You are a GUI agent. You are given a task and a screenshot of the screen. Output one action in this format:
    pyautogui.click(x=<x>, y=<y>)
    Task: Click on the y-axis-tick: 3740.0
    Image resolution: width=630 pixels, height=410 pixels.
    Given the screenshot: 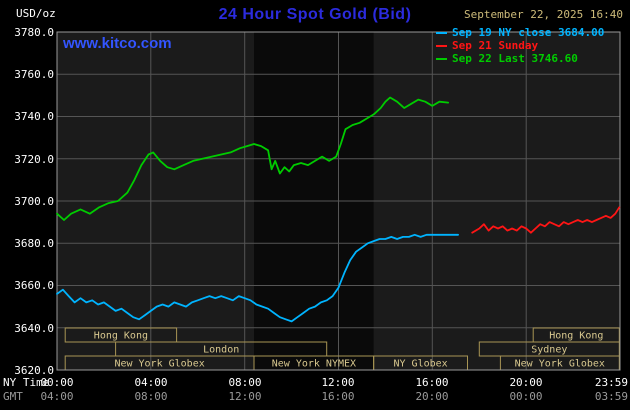 What is the action you would take?
    pyautogui.click(x=34, y=116)
    